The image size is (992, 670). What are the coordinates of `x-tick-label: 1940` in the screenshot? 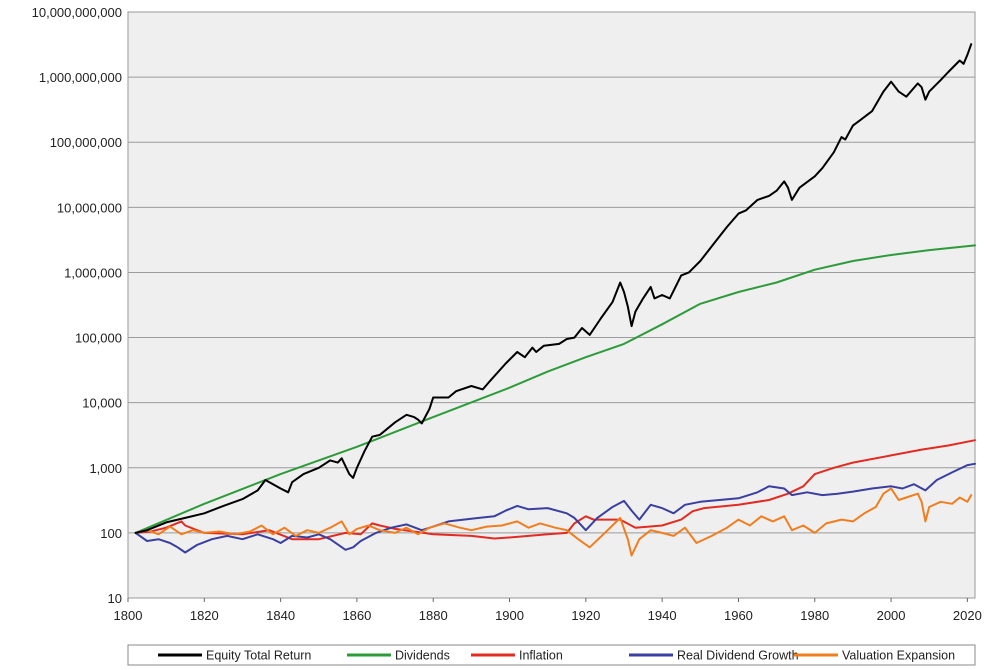 It's located at (662, 615).